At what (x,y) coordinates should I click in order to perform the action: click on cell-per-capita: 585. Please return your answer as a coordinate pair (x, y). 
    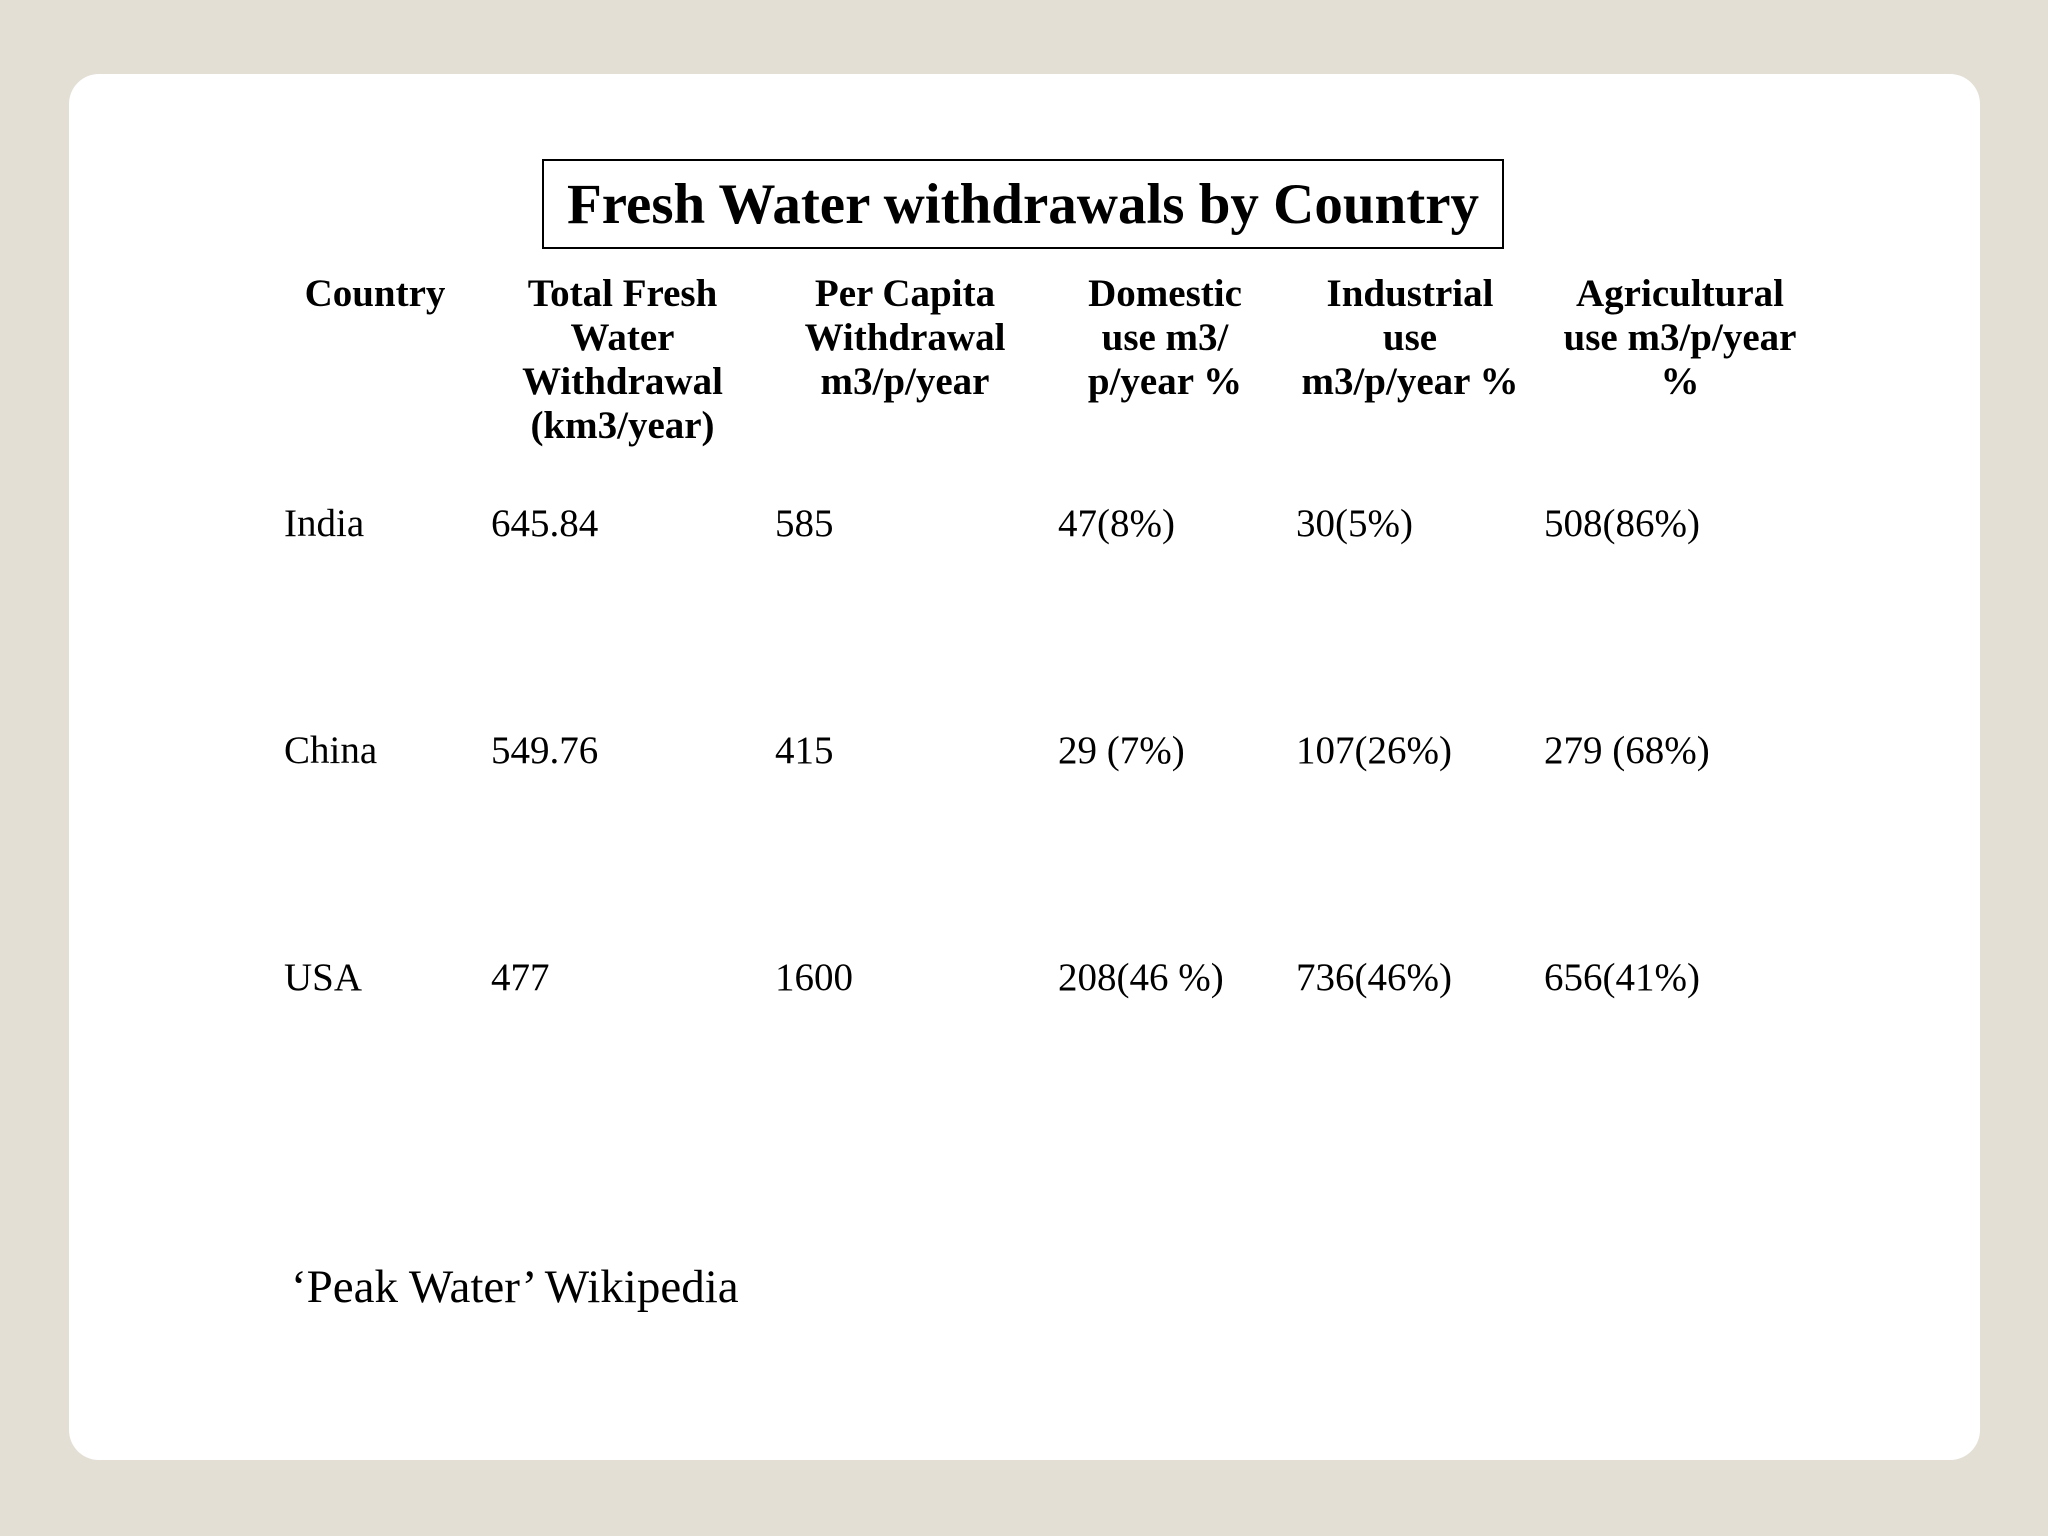
    Looking at the image, I should click on (804, 523).